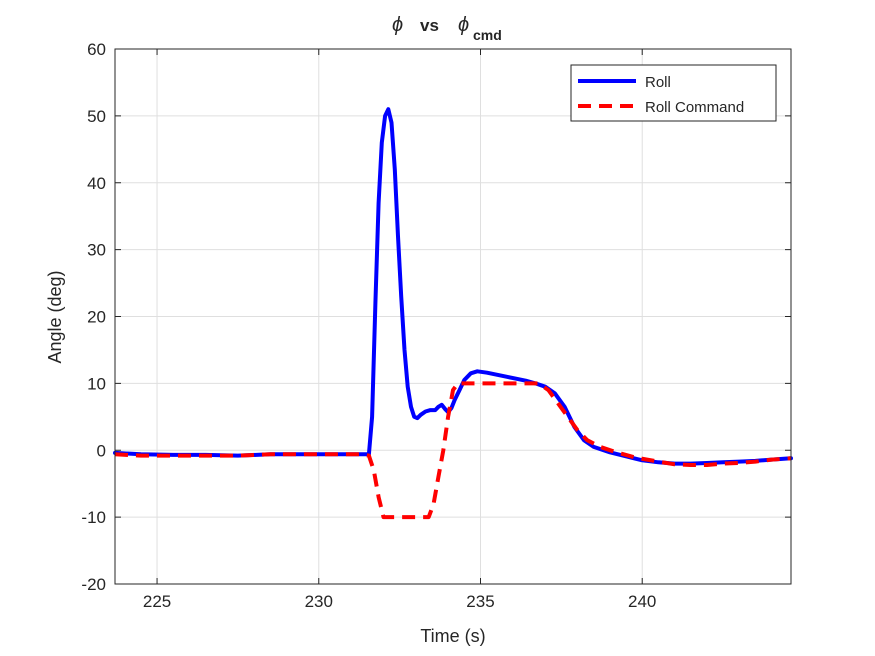 This screenshot has width=875, height=656. I want to click on chart-title: ϕ vs ϕ cmd, so click(447, 28).